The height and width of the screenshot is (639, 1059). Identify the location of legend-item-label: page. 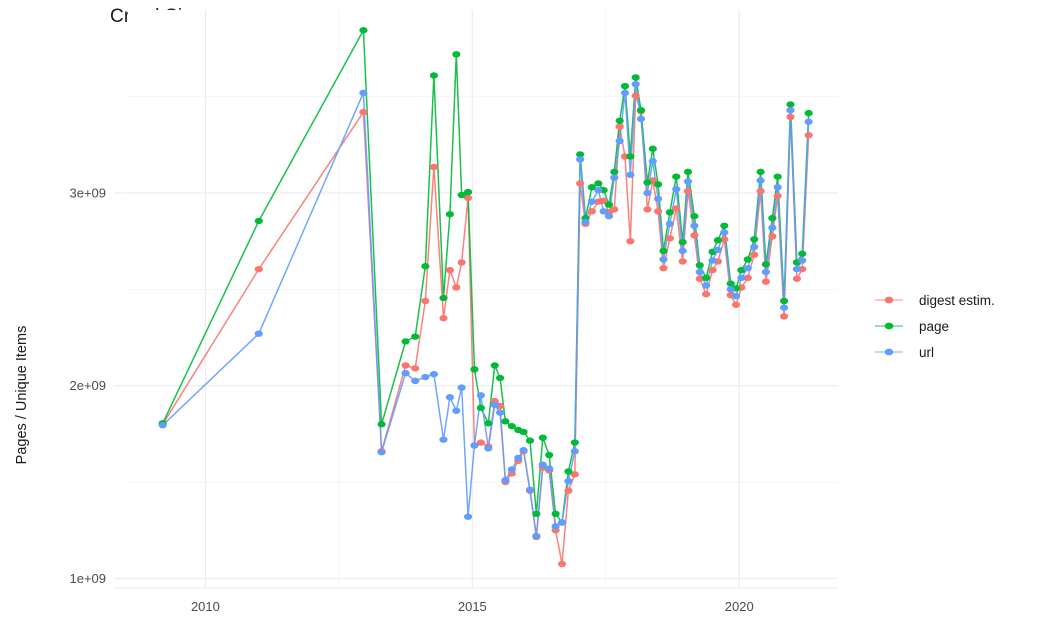
(934, 326).